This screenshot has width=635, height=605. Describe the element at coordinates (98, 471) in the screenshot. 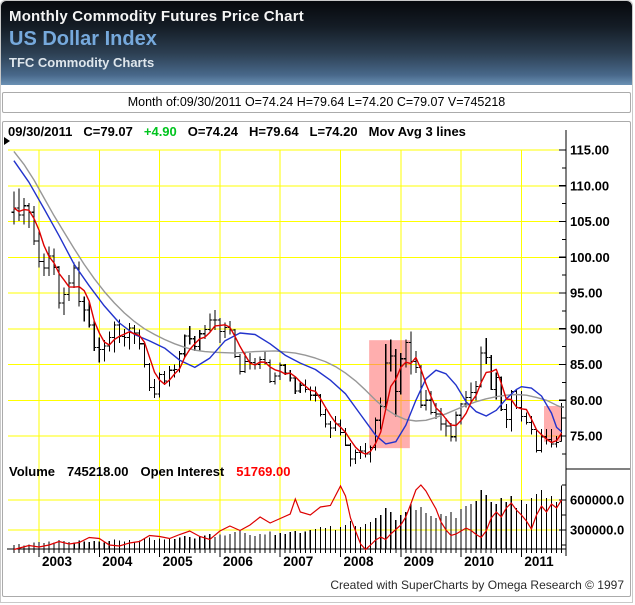

I see `volume-value: 745218.00` at that location.